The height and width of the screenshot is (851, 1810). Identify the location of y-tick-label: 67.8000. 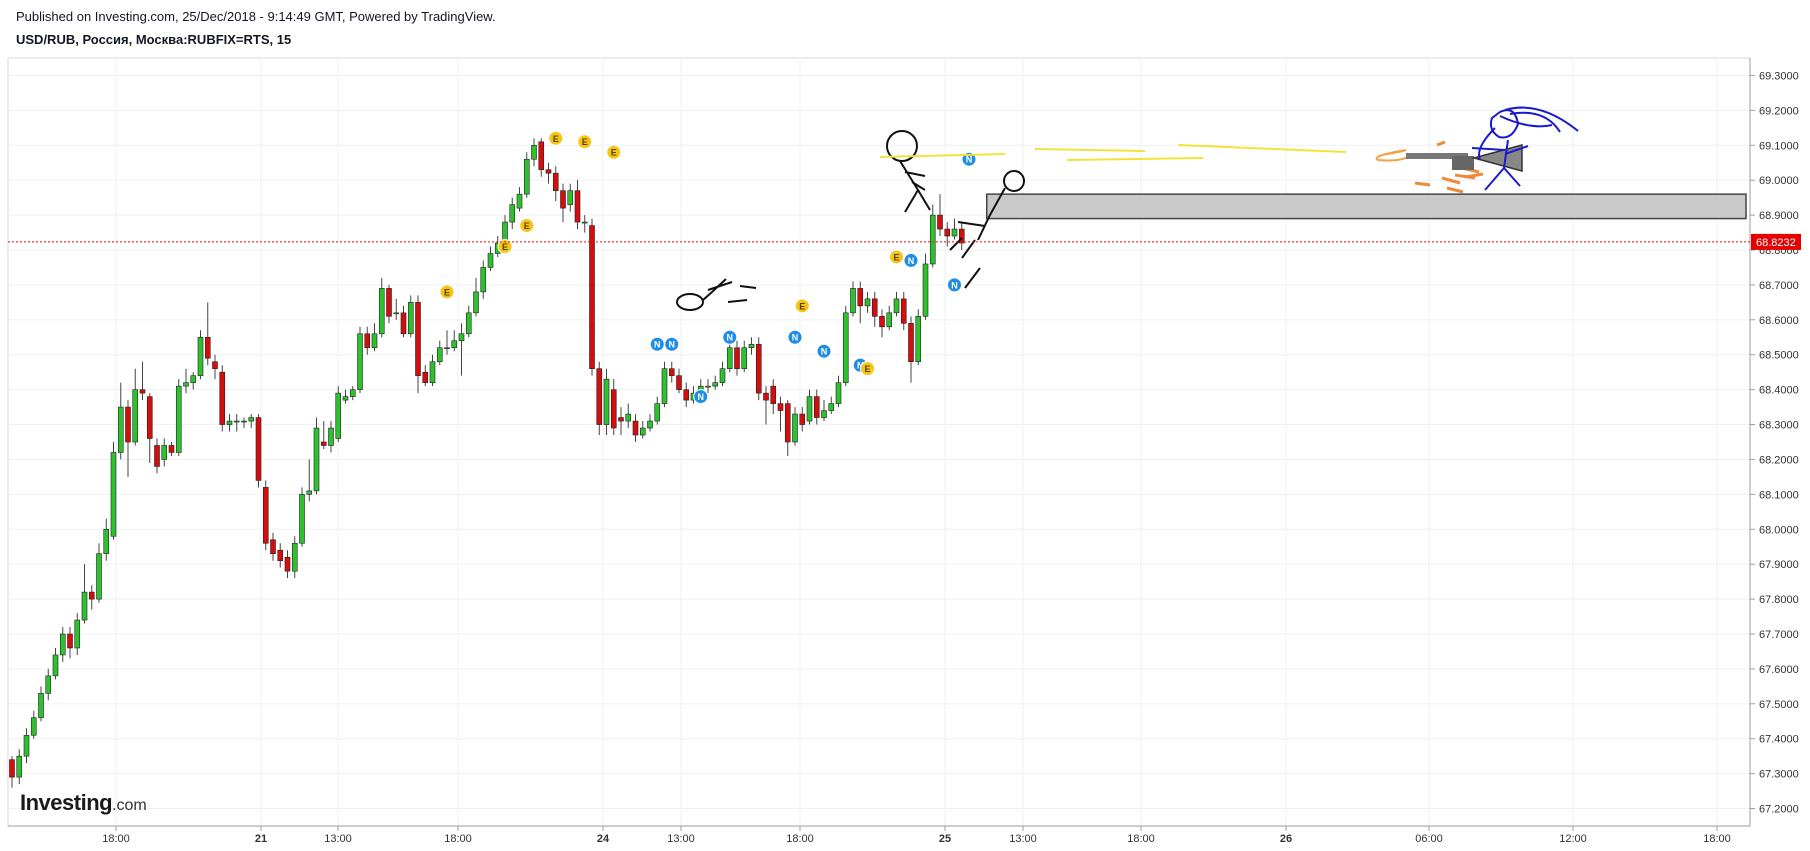
(1779, 600).